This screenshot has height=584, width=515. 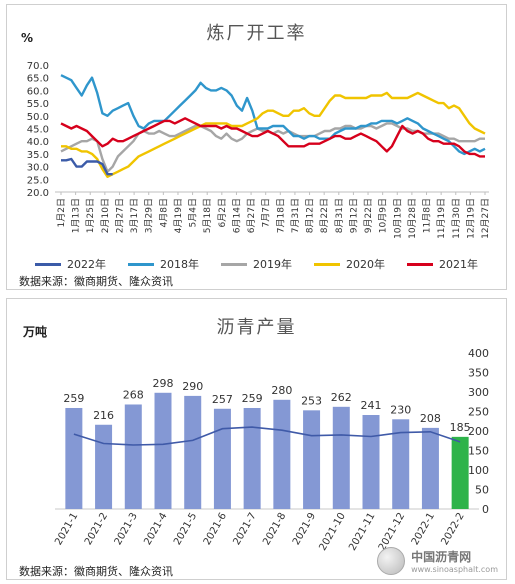 What do you see at coordinates (149, 215) in the screenshot?
I see `x-tick-label: 3月29日` at bounding box center [149, 215].